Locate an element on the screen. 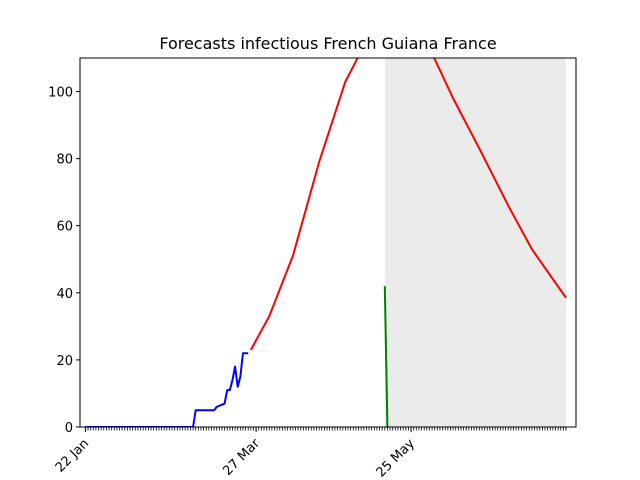 The width and height of the screenshot is (640, 480). y-tick-label: 100 is located at coordinates (60, 93).